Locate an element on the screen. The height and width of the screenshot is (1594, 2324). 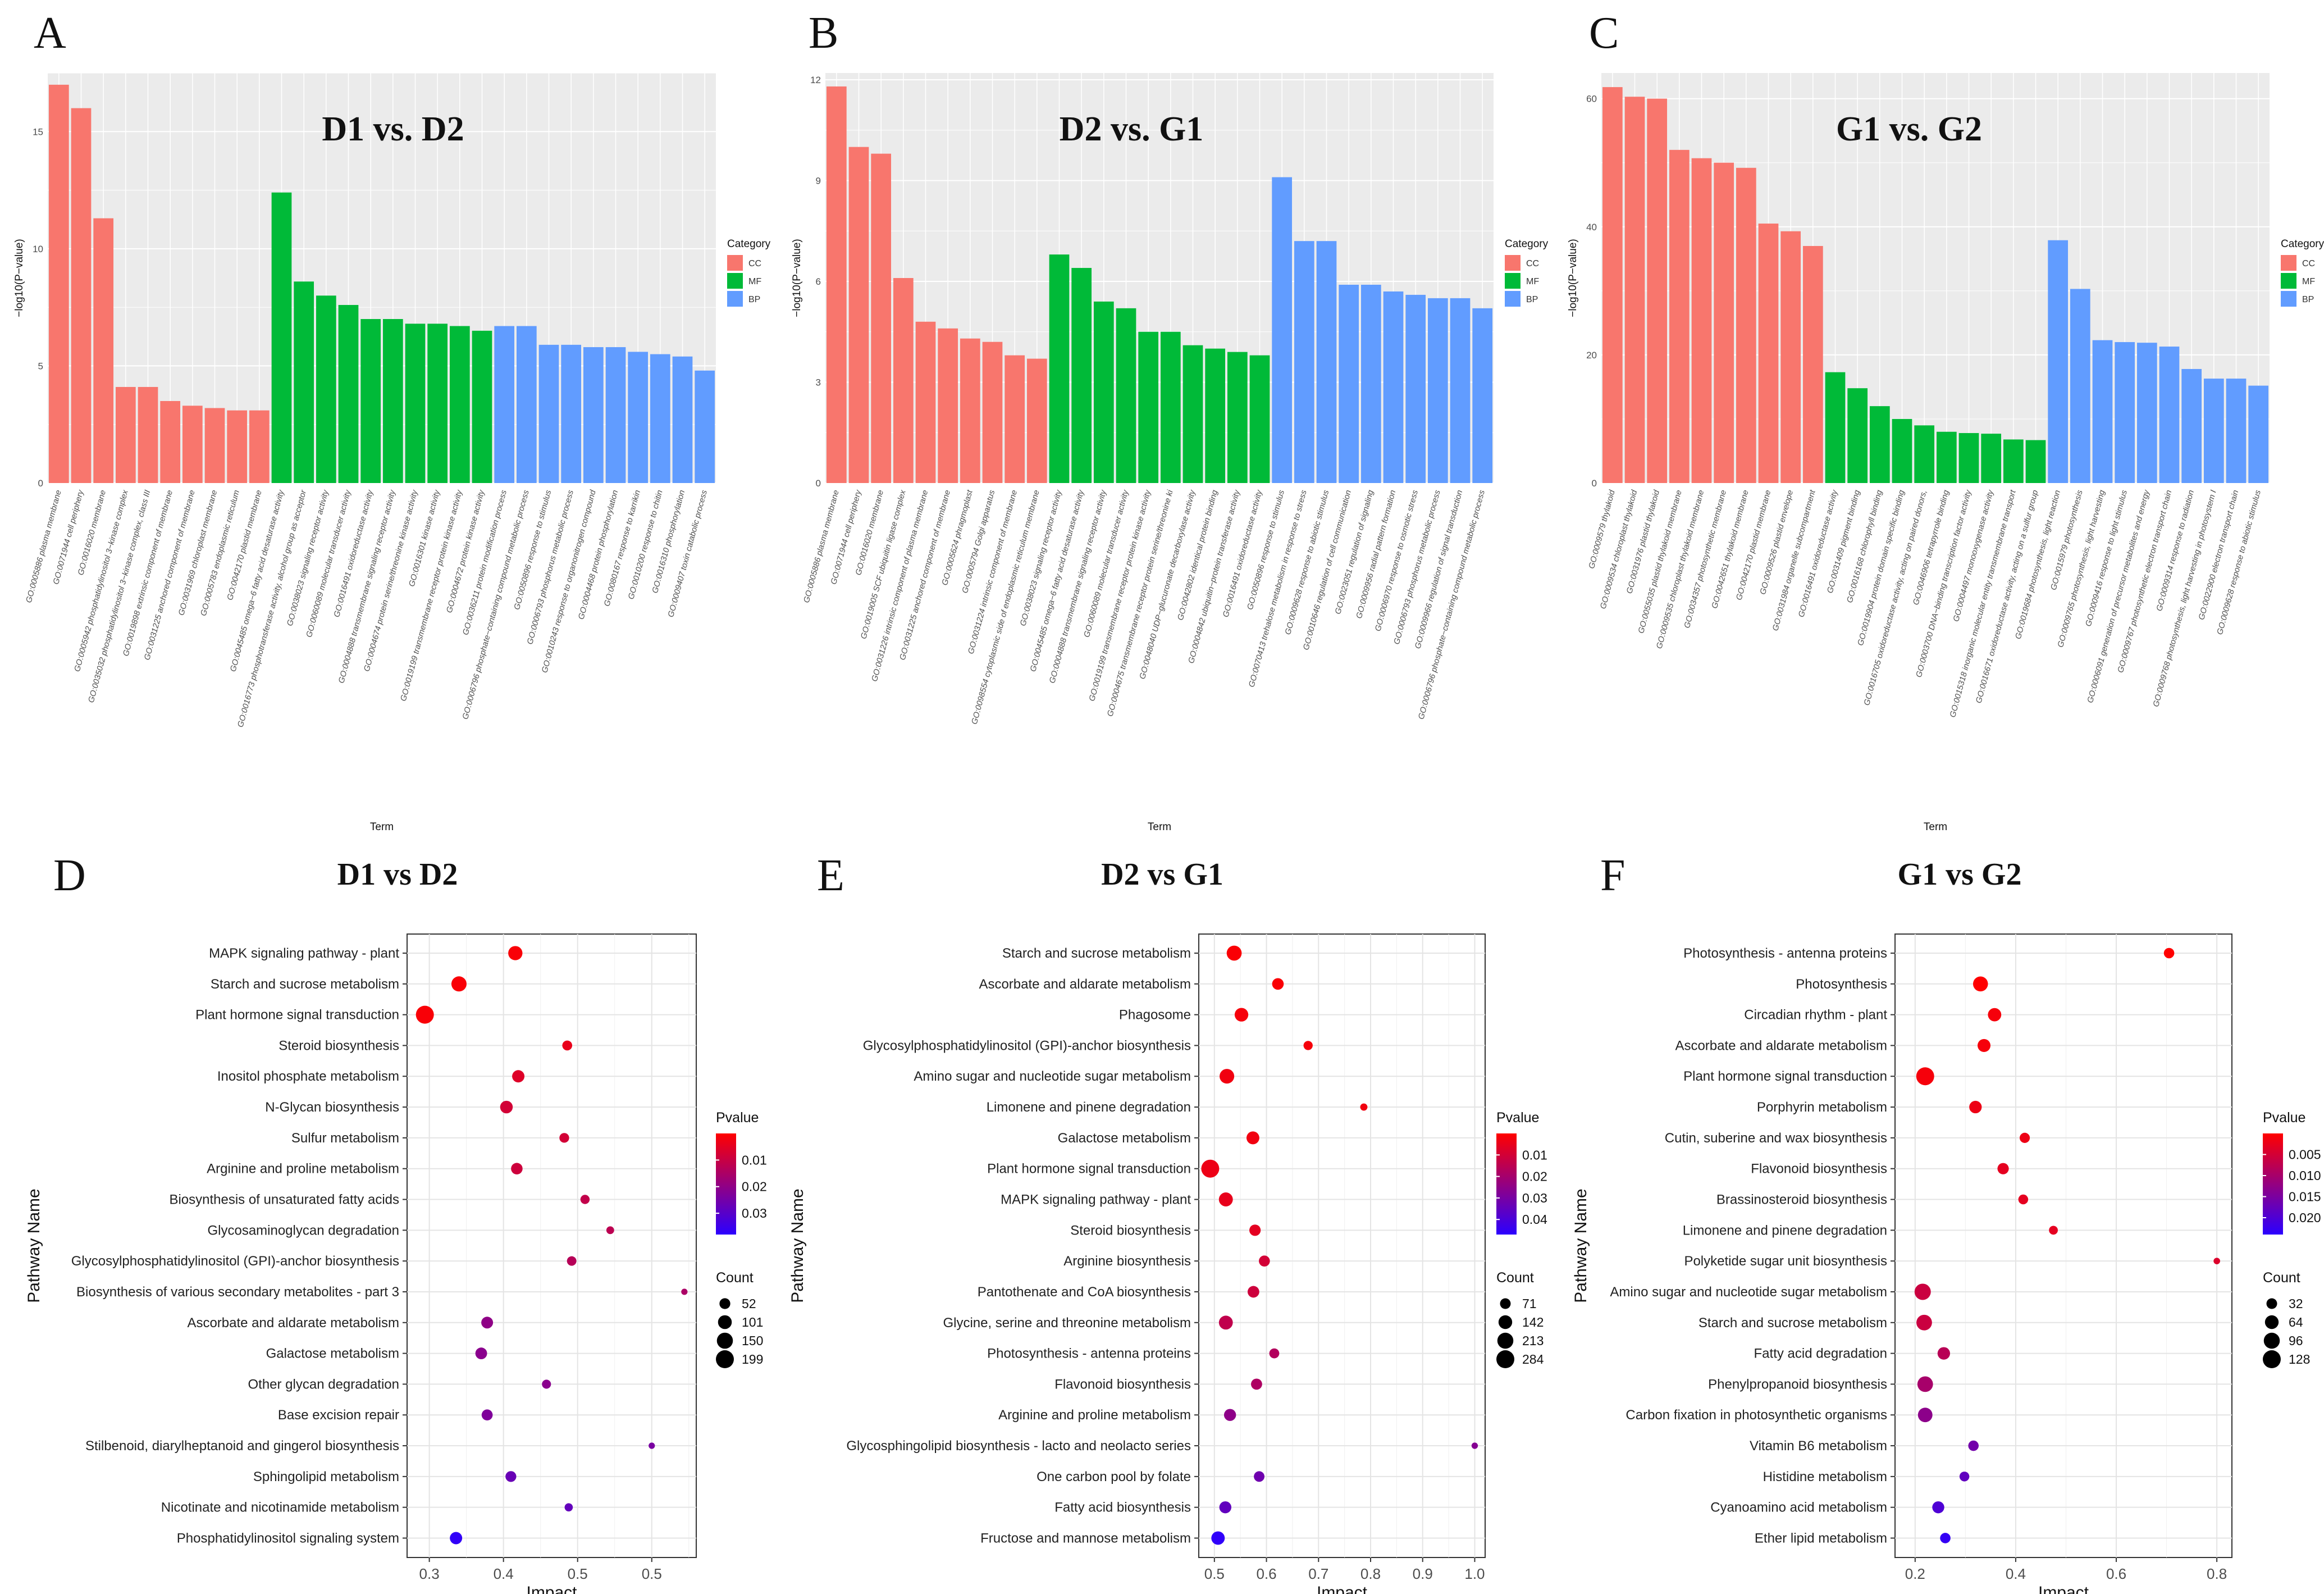
pathway-label: Starch and sucrose metabolism is located at coordinates (1793, 1323).